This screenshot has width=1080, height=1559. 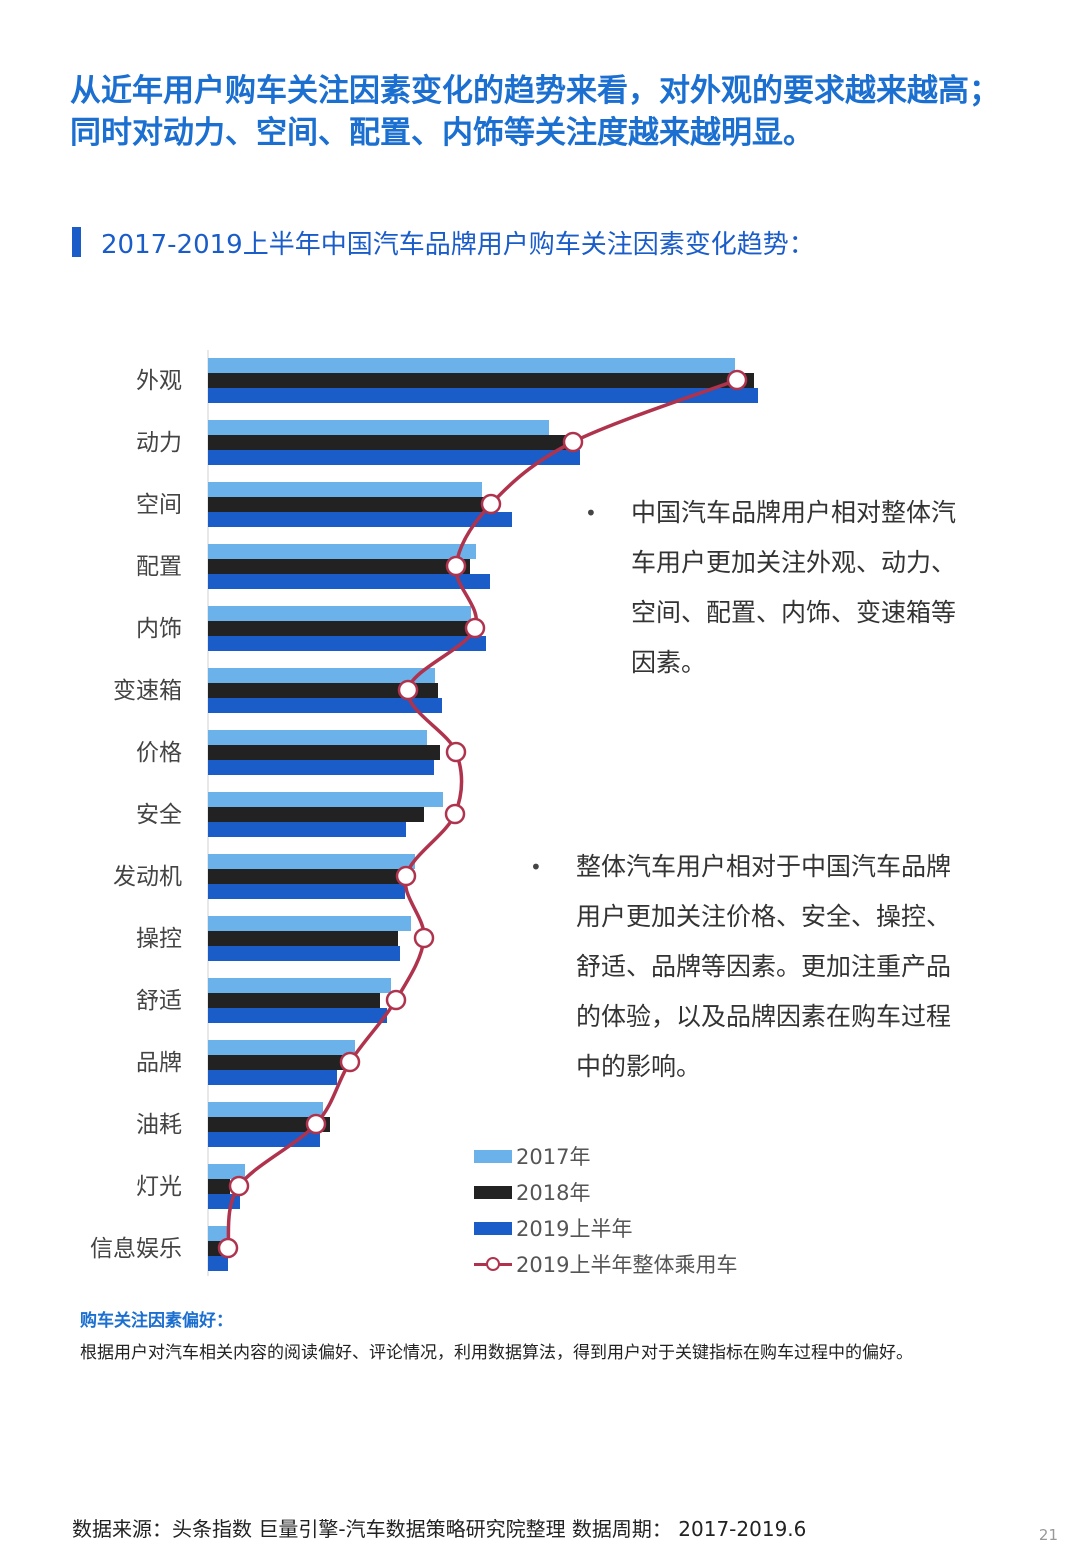 I want to click on legend-label: 2019上半年整体乘用车, so click(x=627, y=1265).